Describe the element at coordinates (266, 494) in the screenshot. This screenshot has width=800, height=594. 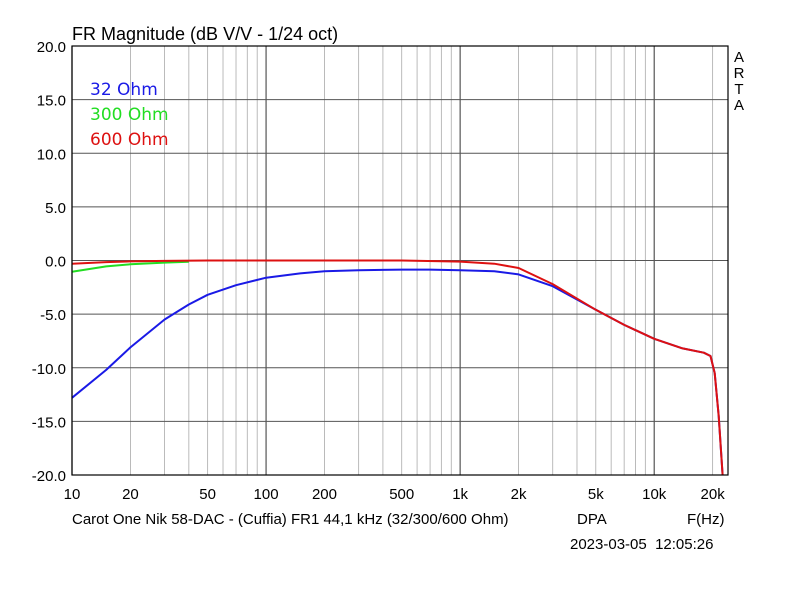
I see `x-tick-label: 100` at that location.